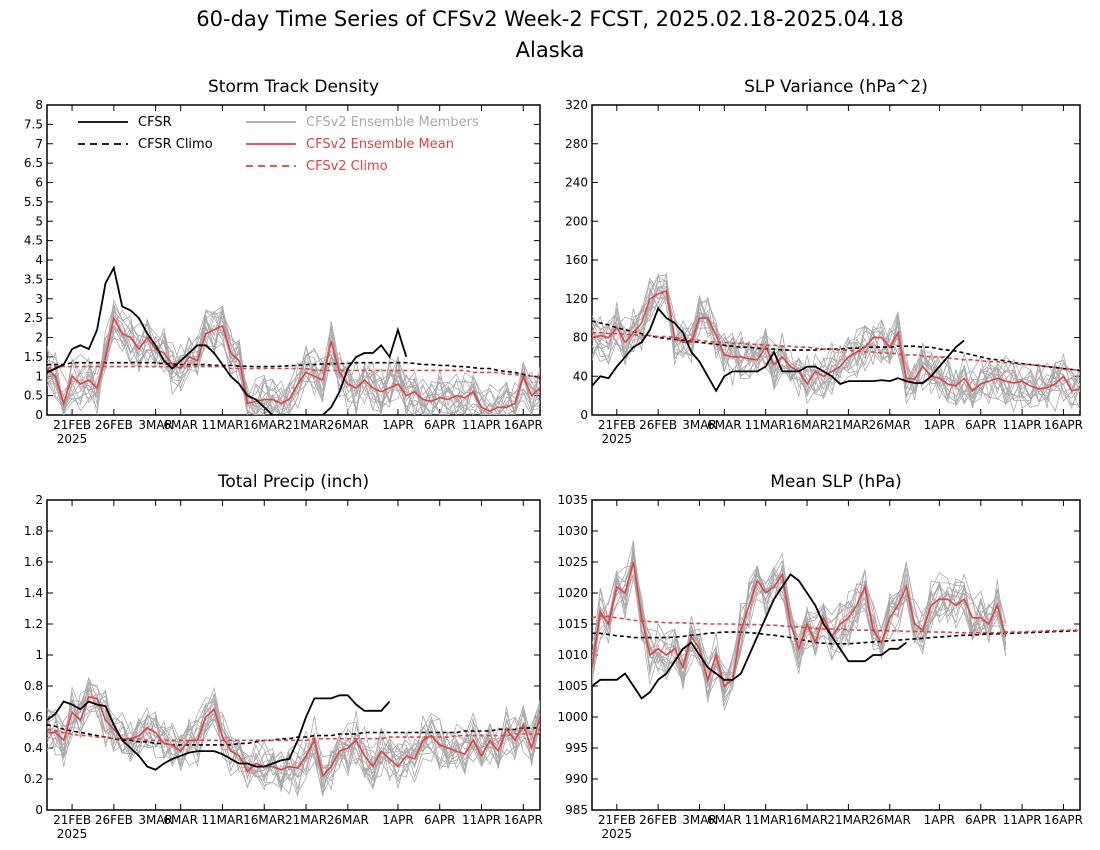 The width and height of the screenshot is (1100, 850). Describe the element at coordinates (523, 820) in the screenshot. I see `x-tick-label: 16APR` at that location.